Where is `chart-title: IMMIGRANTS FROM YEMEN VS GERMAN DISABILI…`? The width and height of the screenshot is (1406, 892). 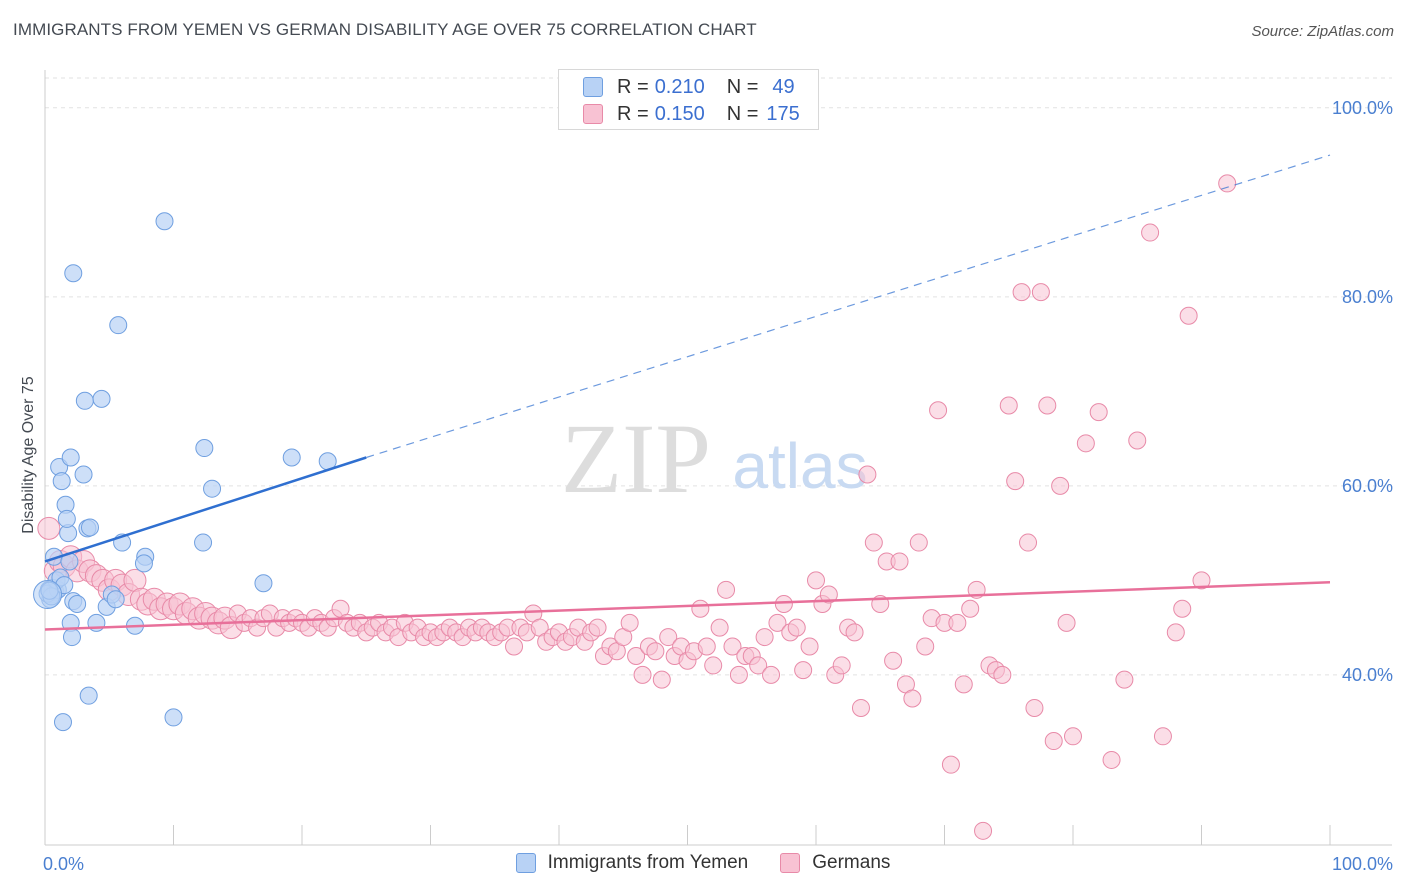 chart-title: IMMIGRANTS FROM YEMEN VS GERMAN DISABILI… is located at coordinates (385, 29).